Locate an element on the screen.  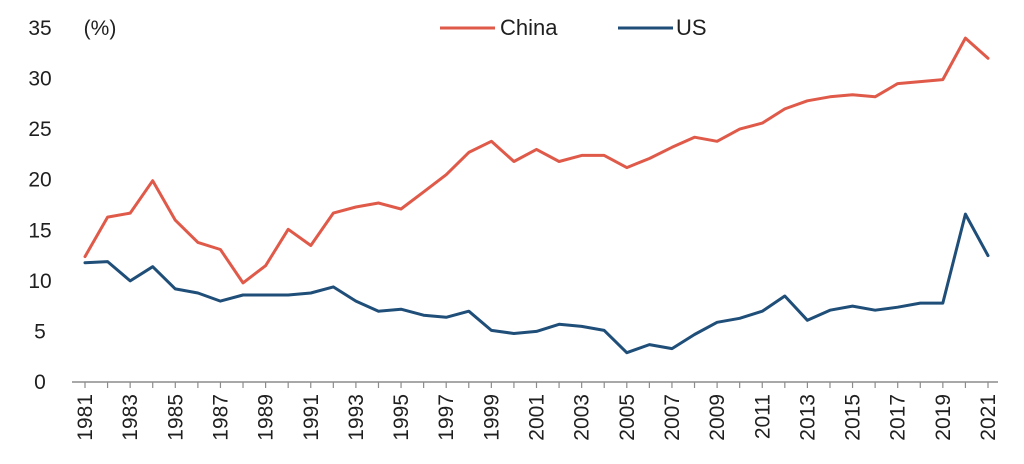
y-axis-unit-label: (%) is located at coordinates (100, 28).